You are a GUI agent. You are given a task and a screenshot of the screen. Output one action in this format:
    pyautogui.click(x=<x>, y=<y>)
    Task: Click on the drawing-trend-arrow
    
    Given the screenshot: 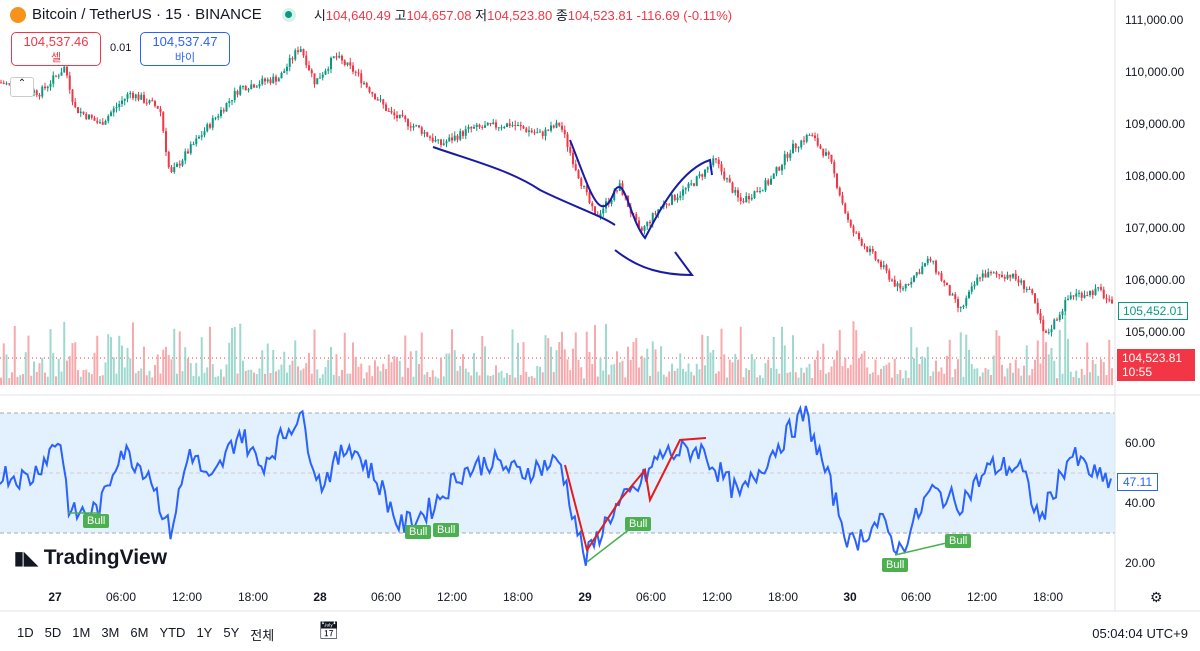 What is the action you would take?
    pyautogui.click(x=524, y=186)
    